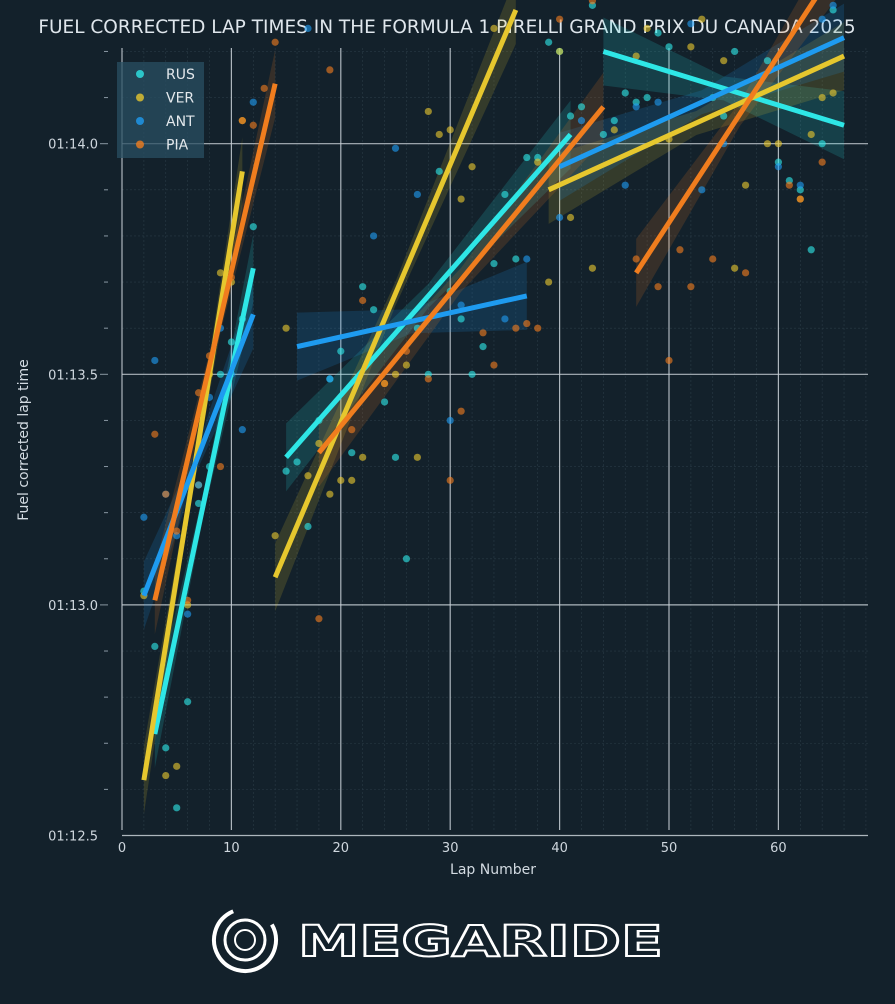  Describe the element at coordinates (24, 440) in the screenshot. I see `y-axis-label: Fuel corrected lap time` at that location.